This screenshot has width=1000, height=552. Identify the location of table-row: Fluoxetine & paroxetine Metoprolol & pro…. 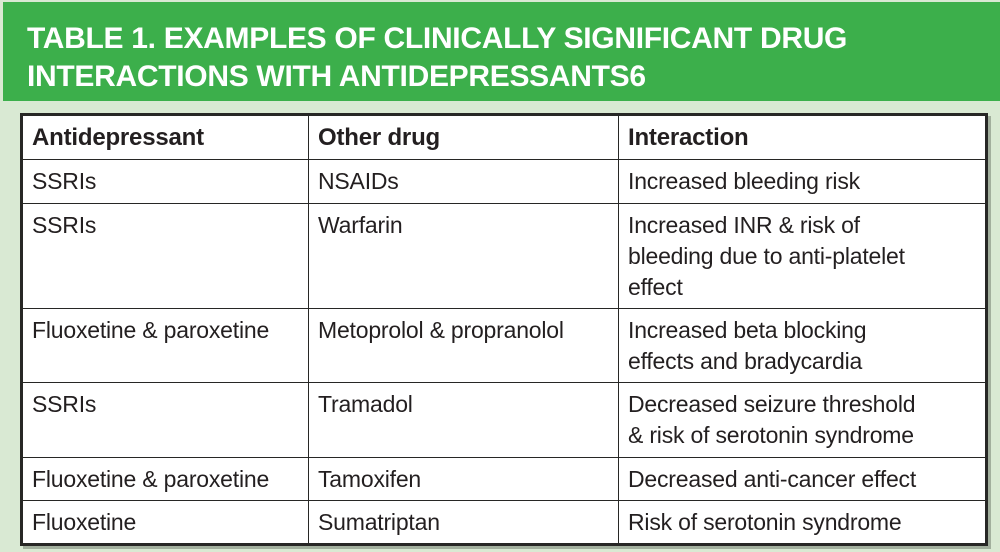
(504, 345).